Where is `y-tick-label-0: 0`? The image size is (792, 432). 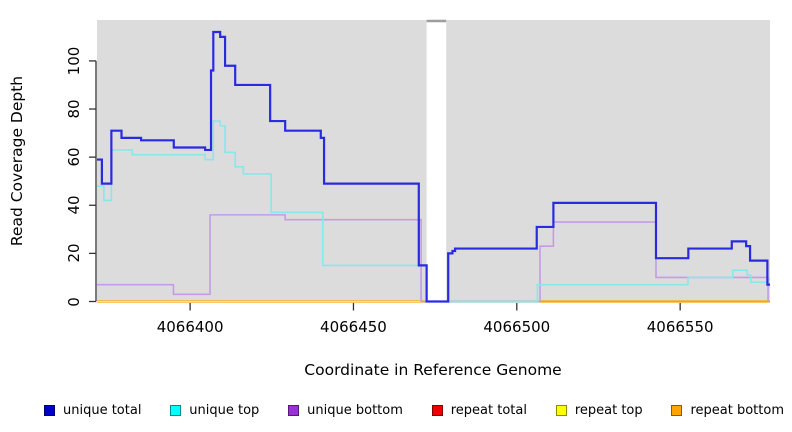 y-tick-label-0: 0 is located at coordinates (74, 301).